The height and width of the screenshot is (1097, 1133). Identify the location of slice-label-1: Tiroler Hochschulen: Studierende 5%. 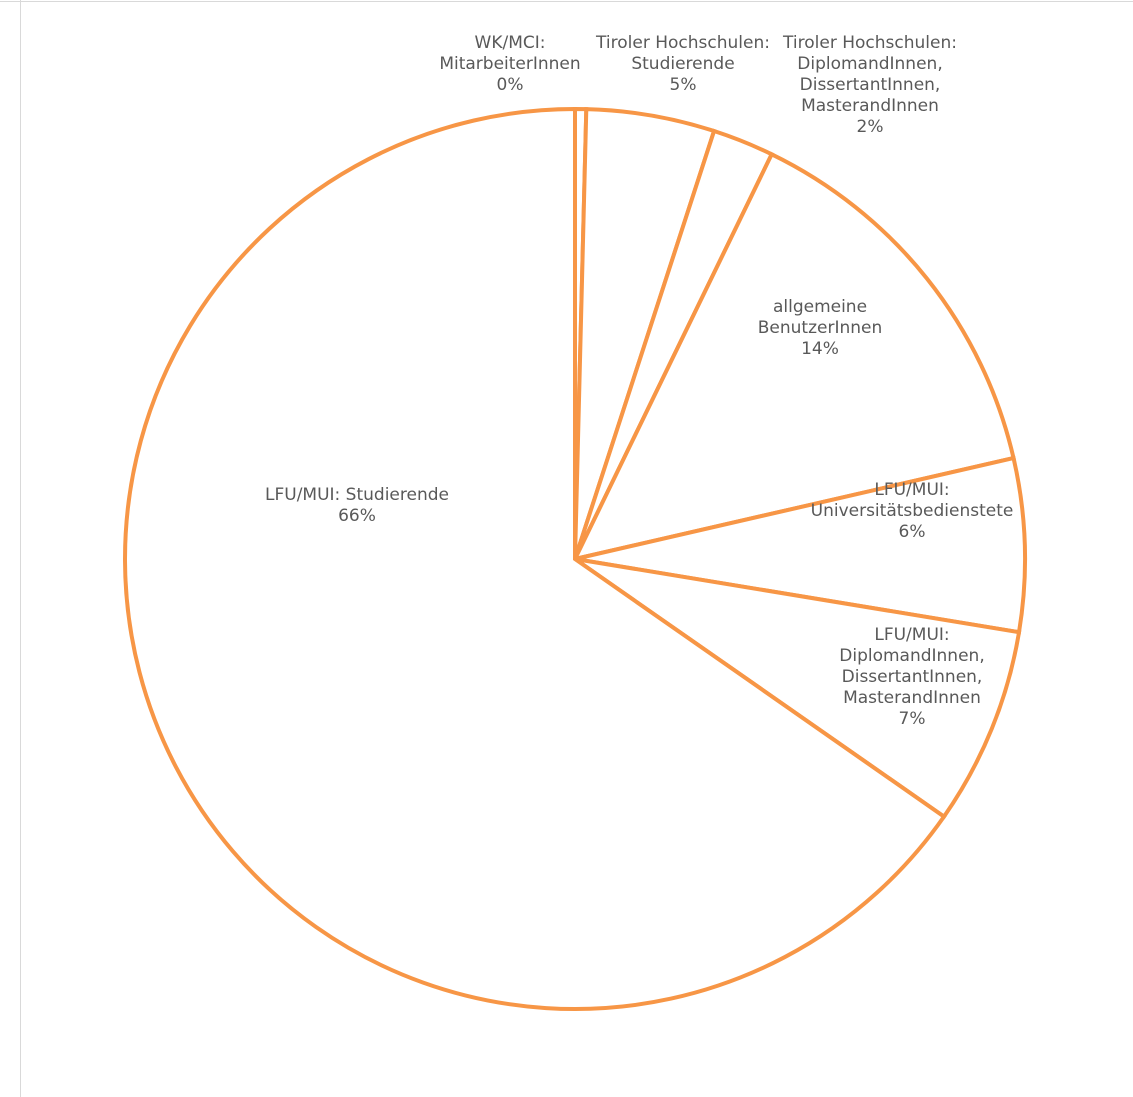
(682, 64).